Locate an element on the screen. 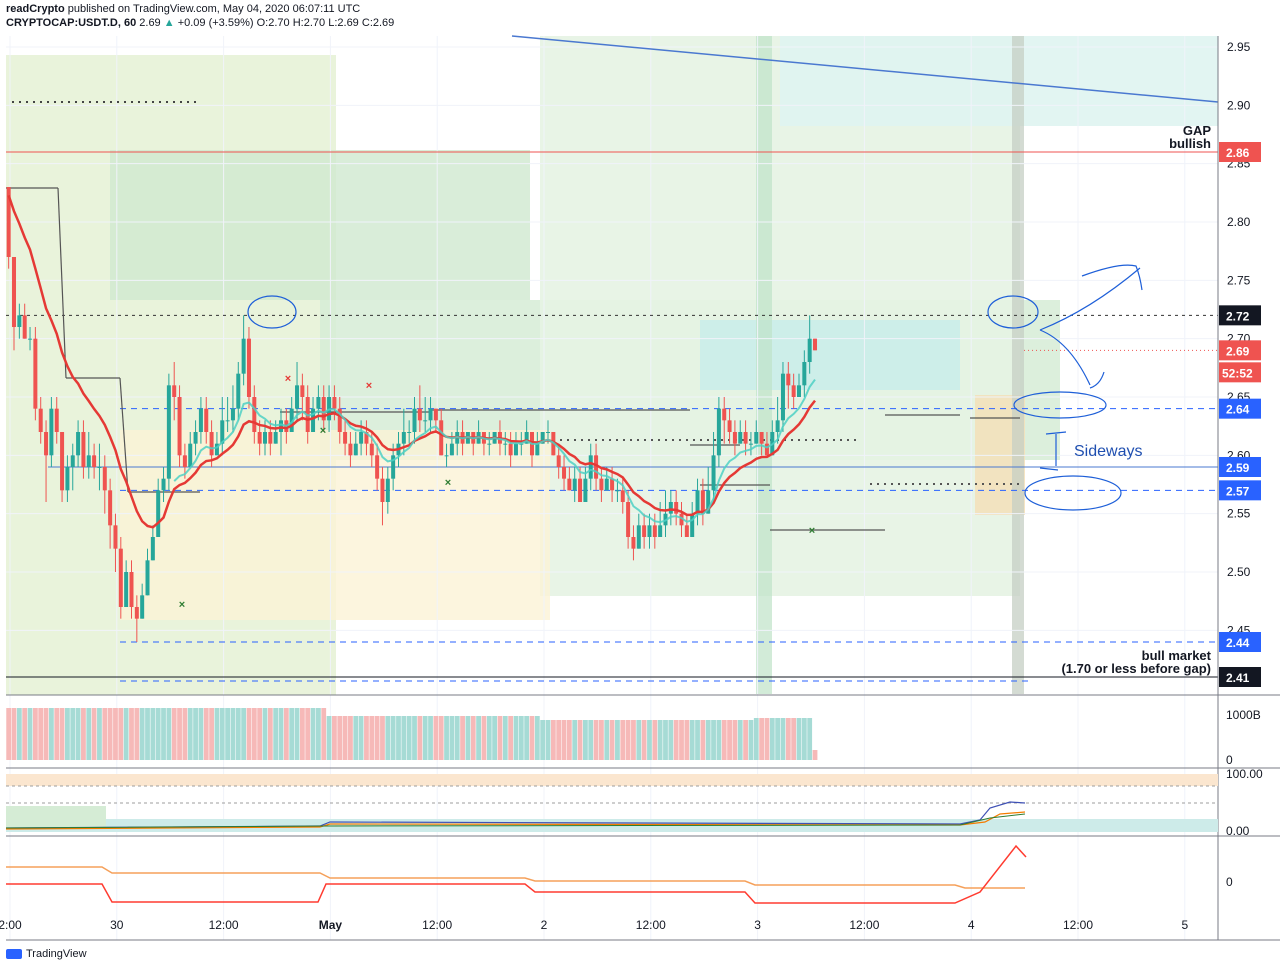 This screenshot has width=1280, height=969. last-price-label-bg is located at coordinates (1240, 350).